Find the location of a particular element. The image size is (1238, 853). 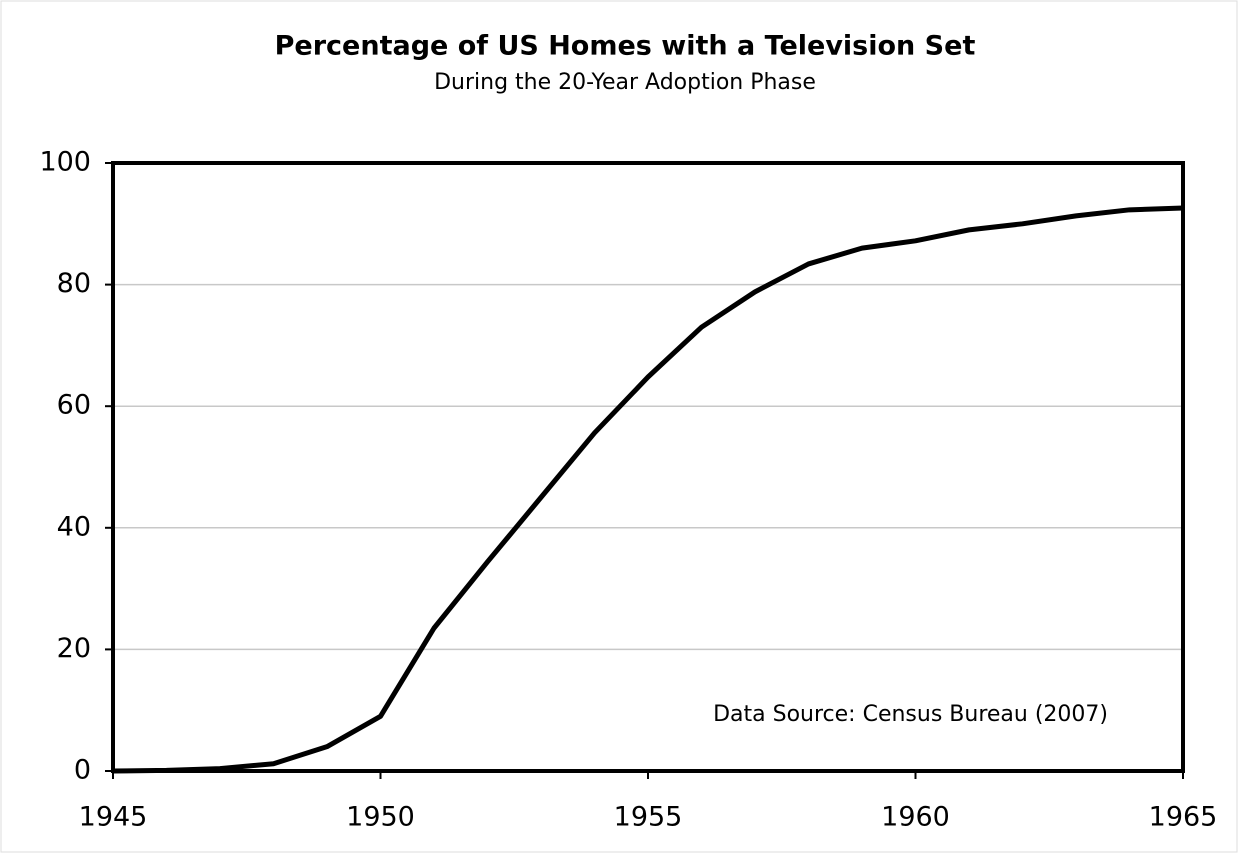

y-tick-label: 80 is located at coordinates (74, 283).